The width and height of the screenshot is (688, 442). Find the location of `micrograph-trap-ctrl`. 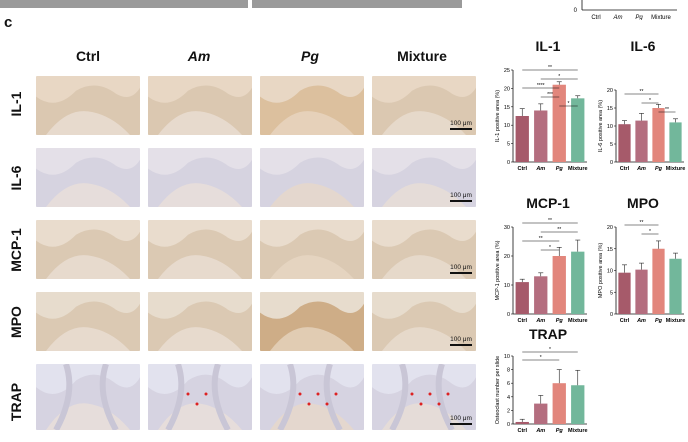

micrograph-trap-ctrl is located at coordinates (88, 397).